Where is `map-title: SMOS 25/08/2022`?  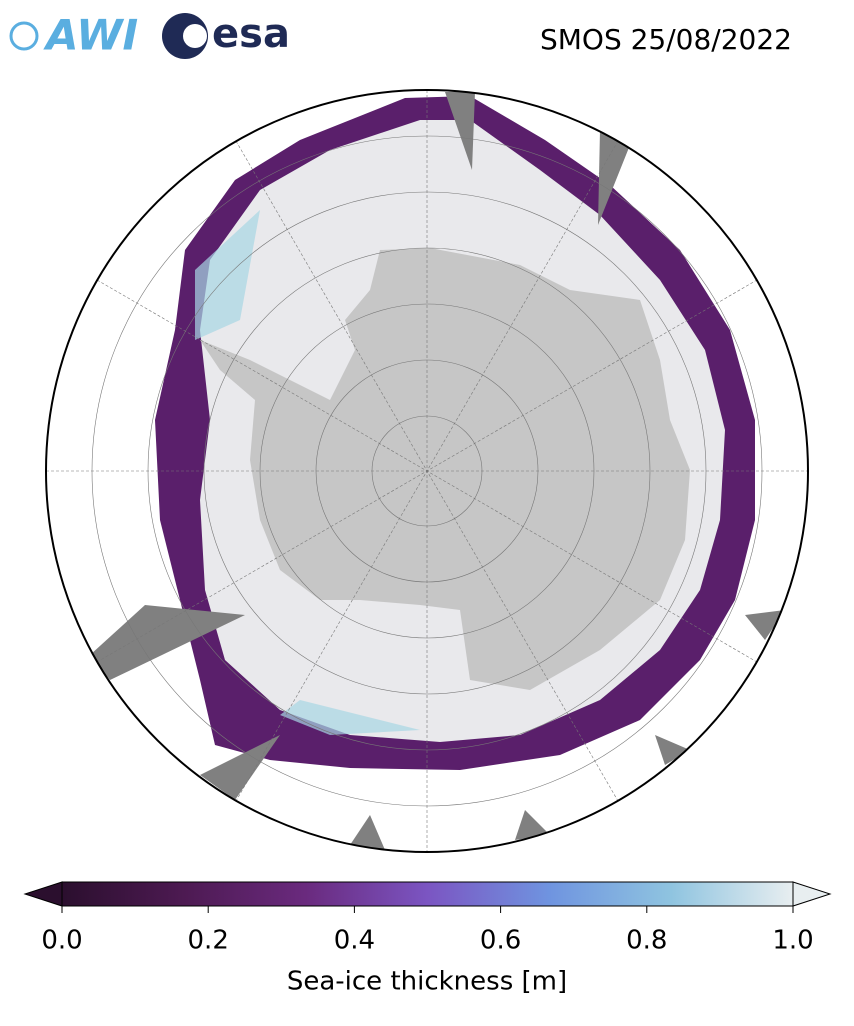 map-title: SMOS 25/08/2022 is located at coordinates (666, 39).